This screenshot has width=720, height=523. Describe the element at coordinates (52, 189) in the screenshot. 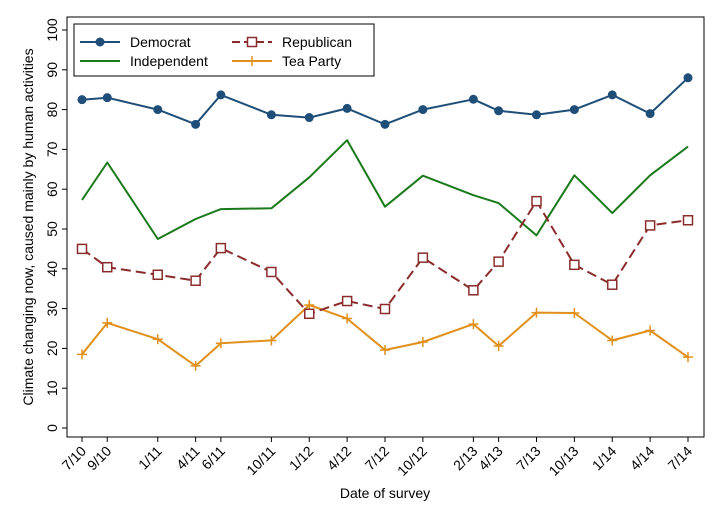

I see `y-tick-label: 60` at that location.